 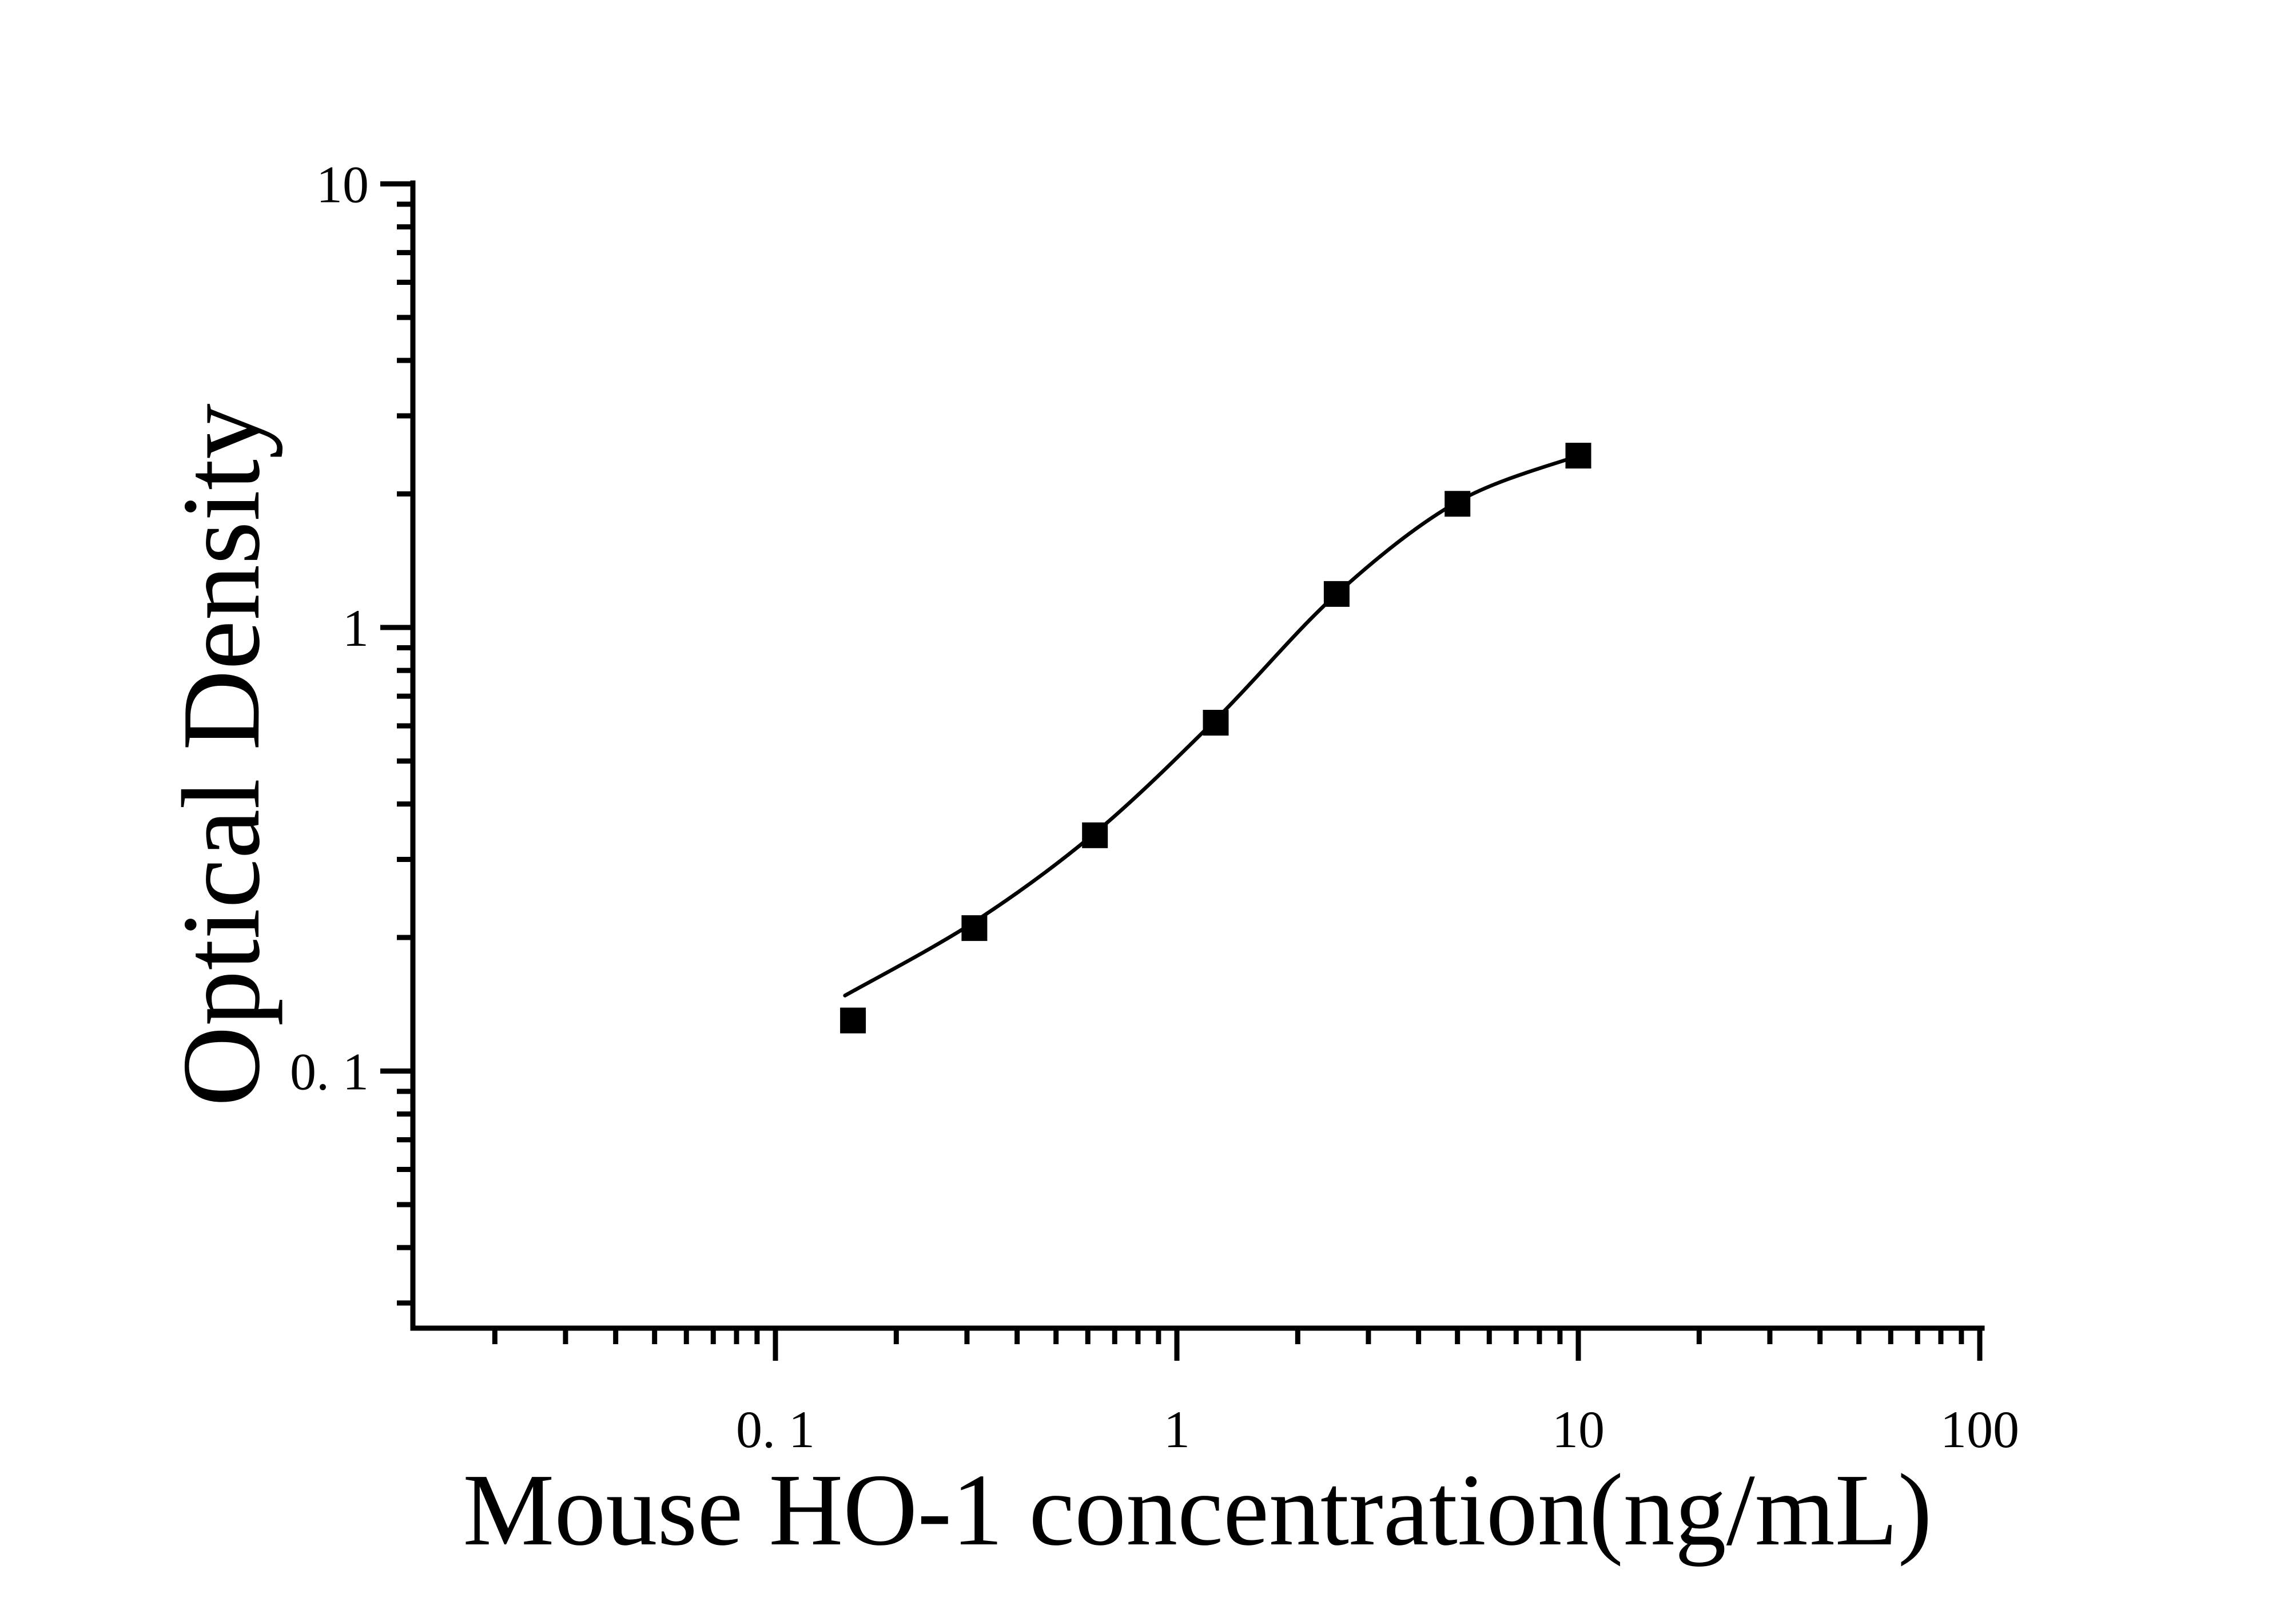 What do you see at coordinates (330, 1072) in the screenshot?
I see `y-tick-label: 0. 1` at bounding box center [330, 1072].